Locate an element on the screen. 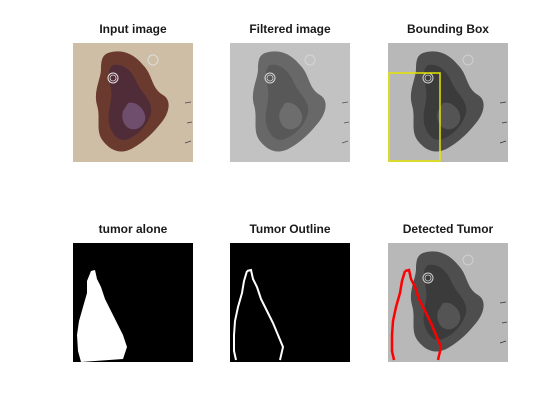 This screenshot has width=560, height=420. bounding-box-image is located at coordinates (448, 102).